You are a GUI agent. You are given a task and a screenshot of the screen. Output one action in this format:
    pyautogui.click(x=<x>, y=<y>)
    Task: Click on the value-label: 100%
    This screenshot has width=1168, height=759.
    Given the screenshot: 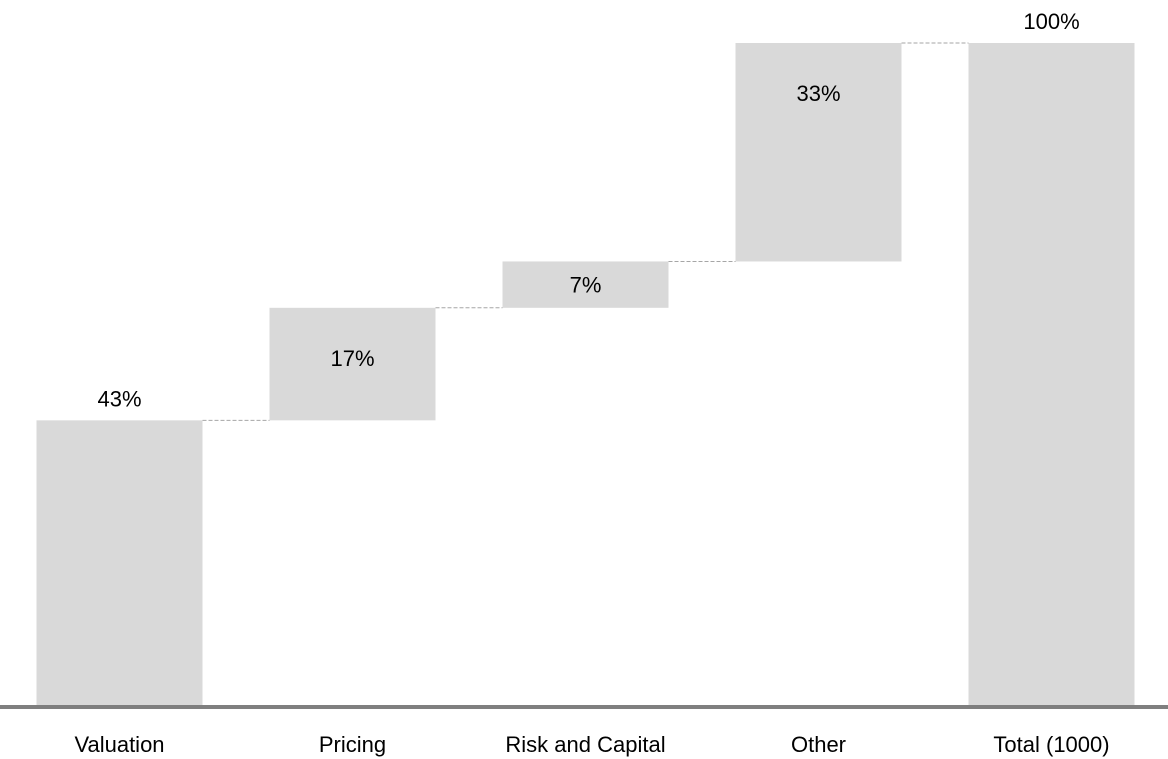 What is the action you would take?
    pyautogui.click(x=1051, y=21)
    